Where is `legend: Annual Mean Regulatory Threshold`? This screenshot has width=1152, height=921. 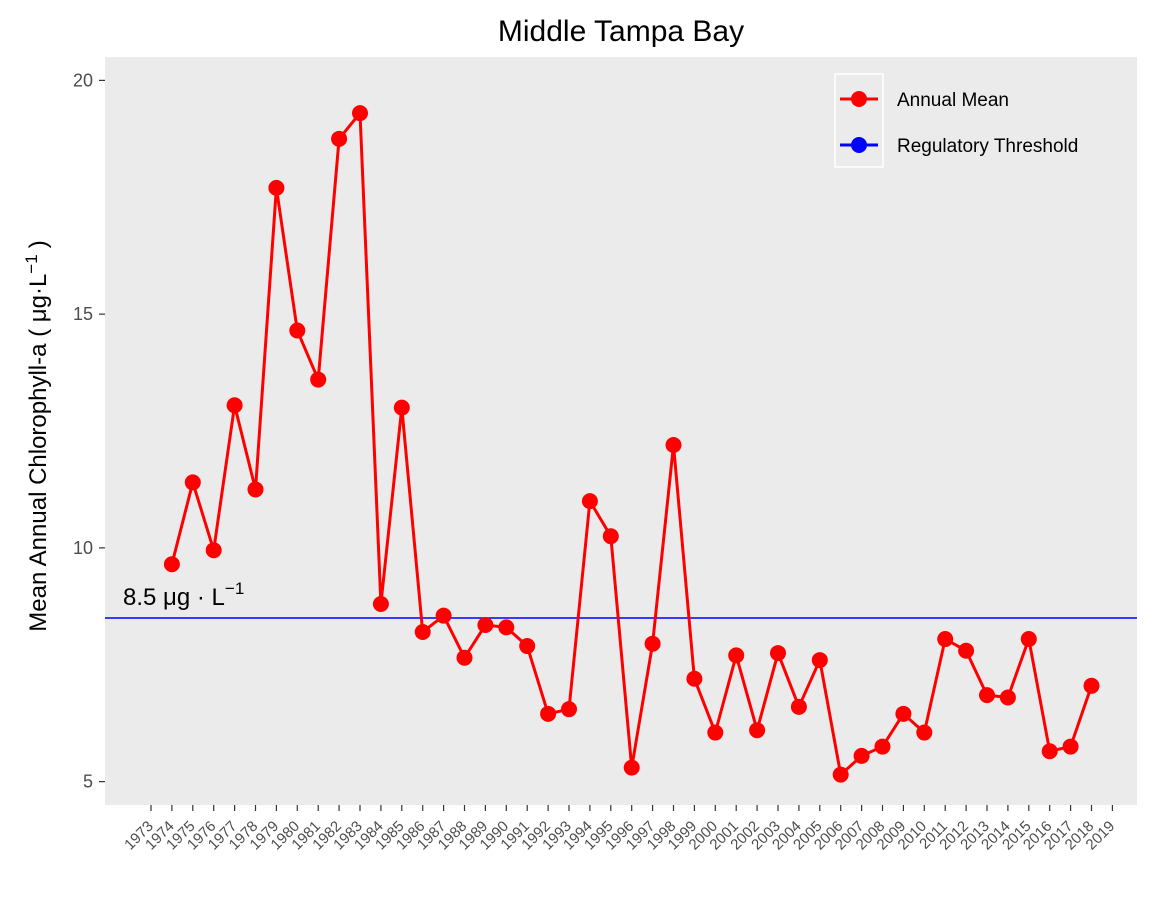
legend: Annual Mean Regulatory Threshold is located at coordinates (956, 120).